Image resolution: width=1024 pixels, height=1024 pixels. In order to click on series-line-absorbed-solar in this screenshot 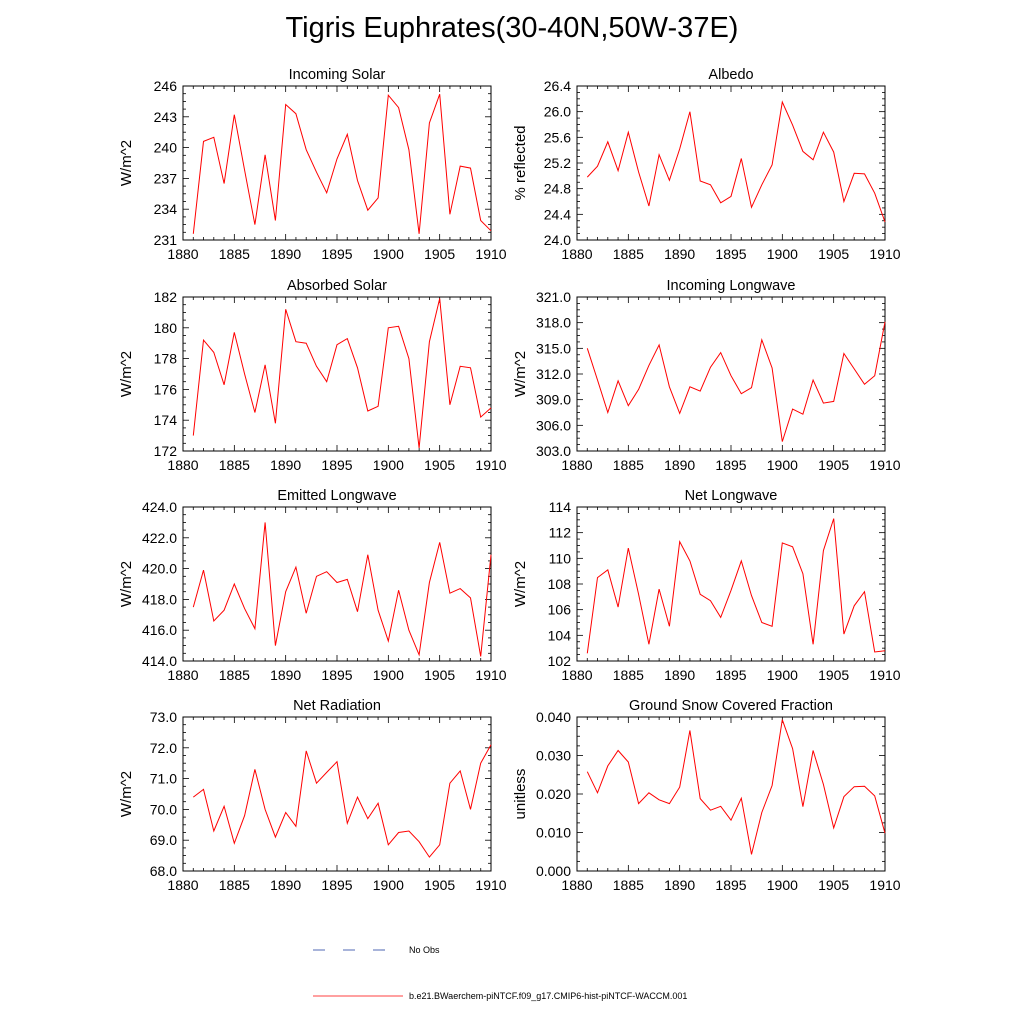, I will do `click(342, 373)`.